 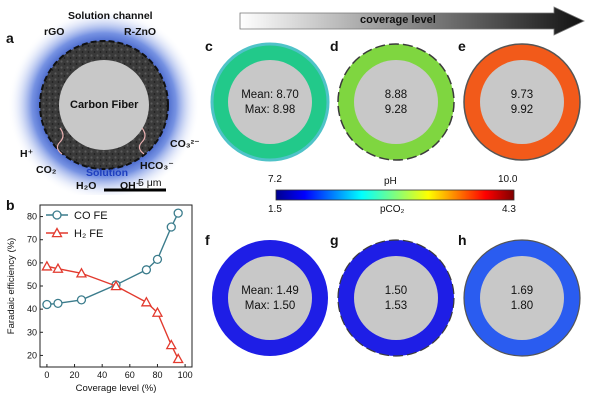 What do you see at coordinates (150, 183) in the screenshot?
I see `scale-bar-label: 5 μm` at bounding box center [150, 183].